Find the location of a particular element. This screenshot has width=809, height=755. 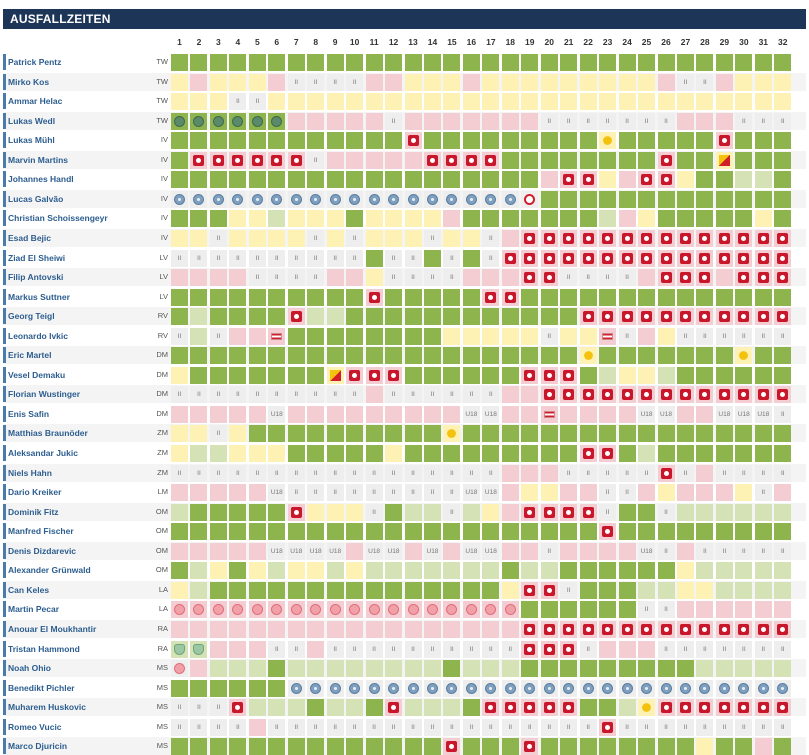

player-name-link: Noah Ohio is located at coordinates (29, 668).